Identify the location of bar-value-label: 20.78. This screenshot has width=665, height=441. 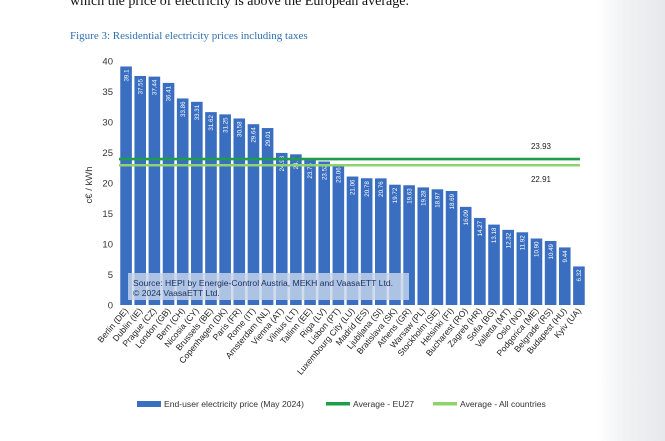
(367, 189).